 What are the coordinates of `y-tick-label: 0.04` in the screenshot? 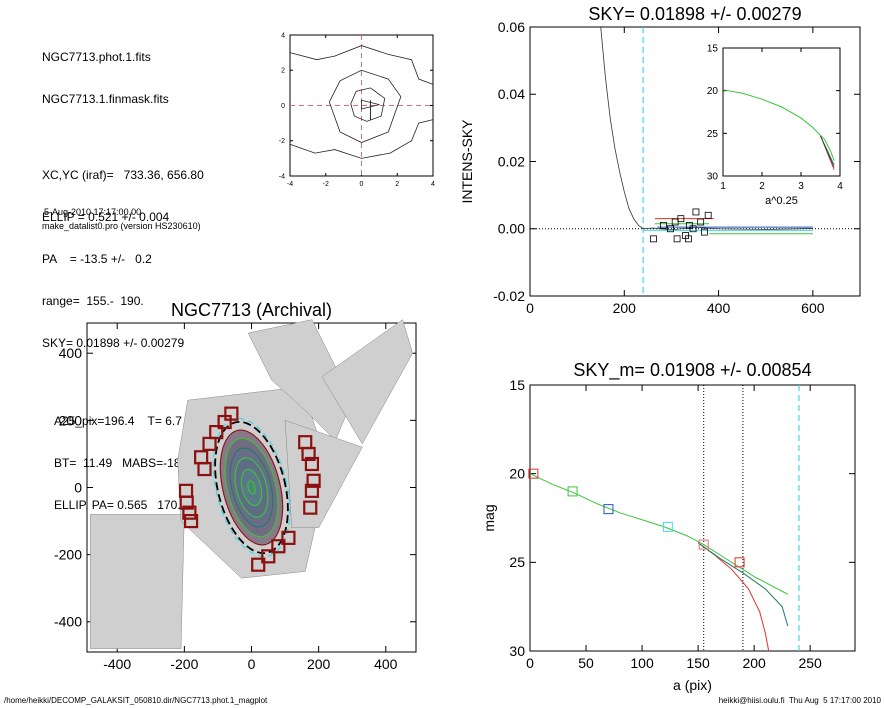 It's located at (511, 94).